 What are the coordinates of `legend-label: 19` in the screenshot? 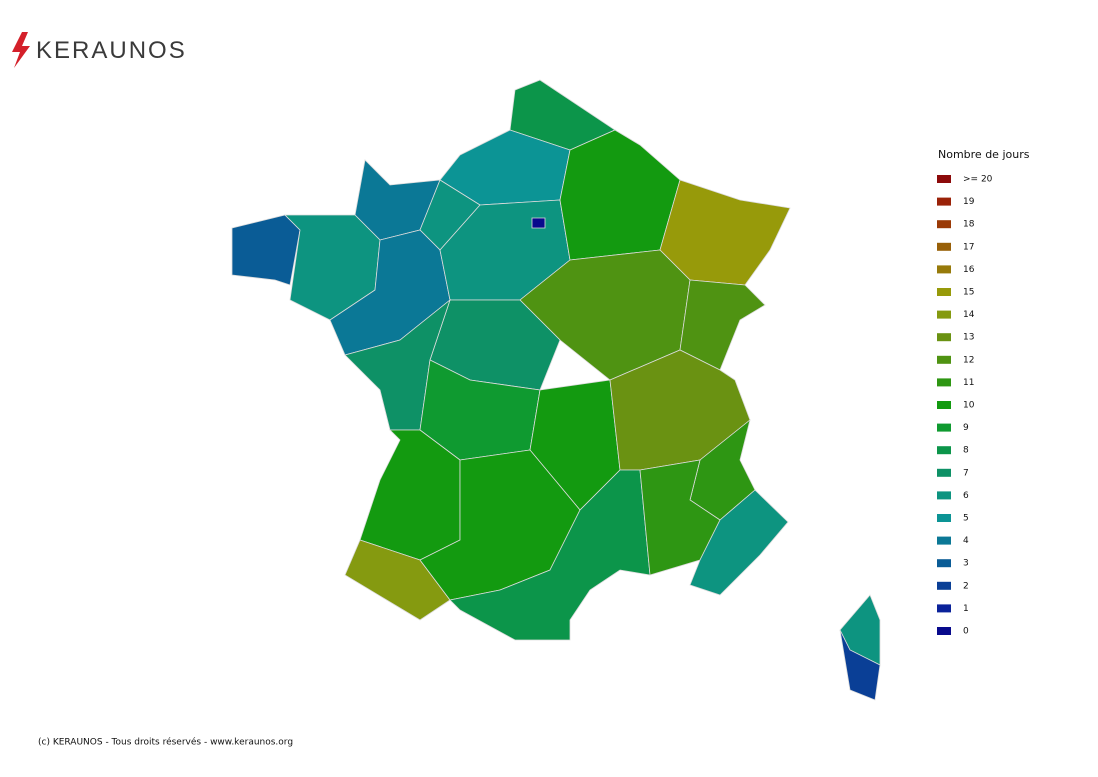 It's located at (969, 202).